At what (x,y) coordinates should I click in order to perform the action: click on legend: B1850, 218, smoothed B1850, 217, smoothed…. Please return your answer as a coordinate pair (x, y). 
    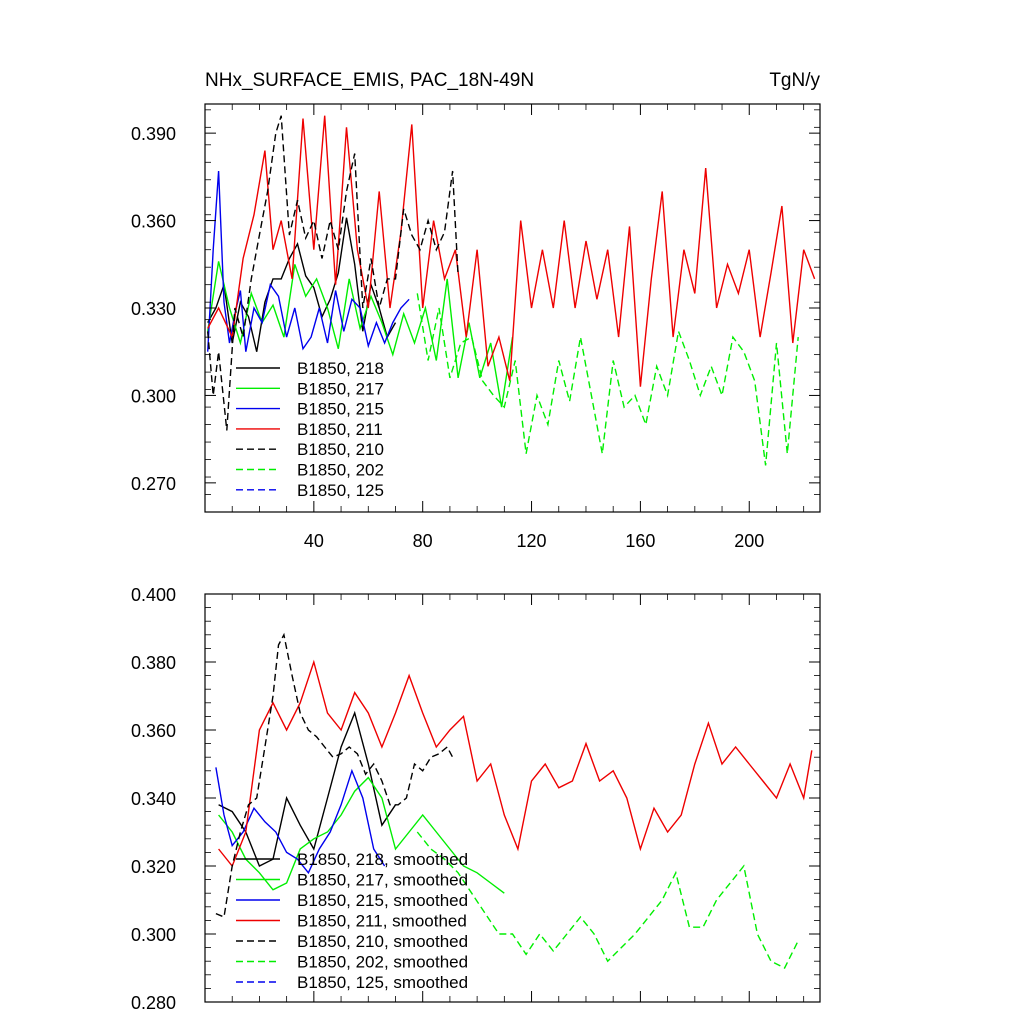
    Looking at the image, I should click on (352, 921).